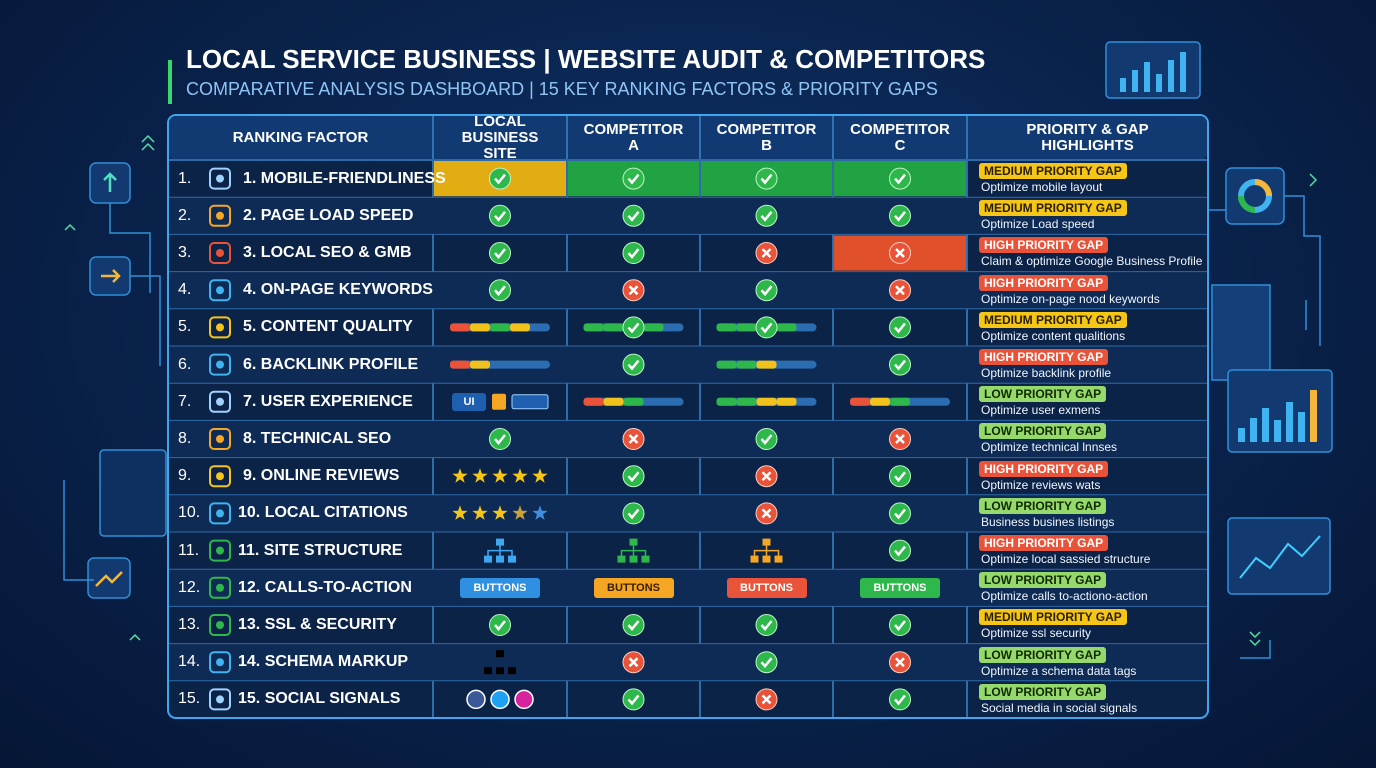 The width and height of the screenshot is (1376, 768). What do you see at coordinates (189, 699) in the screenshot?
I see `row-number: 15.` at bounding box center [189, 699].